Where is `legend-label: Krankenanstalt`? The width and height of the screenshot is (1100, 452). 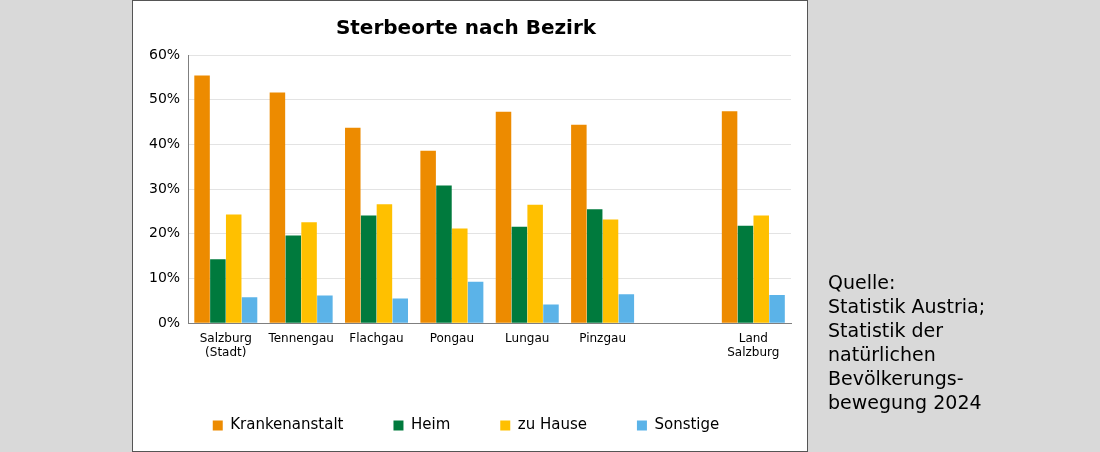
legend-label: Krankenanstalt is located at coordinates (287, 424).